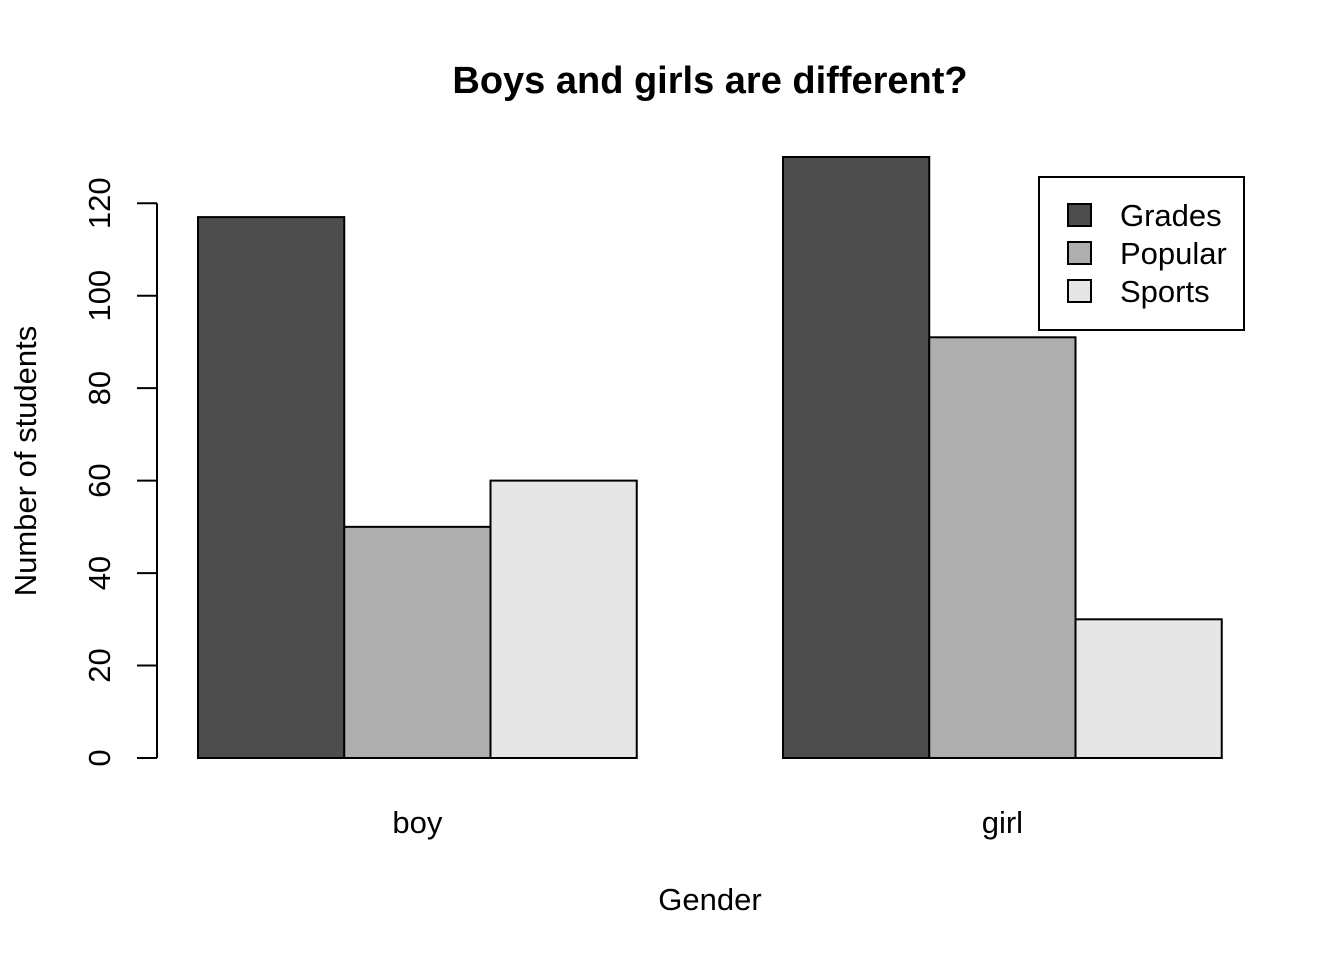  What do you see at coordinates (707, 822) in the screenshot?
I see `x-tick-labels: boy girl` at bounding box center [707, 822].